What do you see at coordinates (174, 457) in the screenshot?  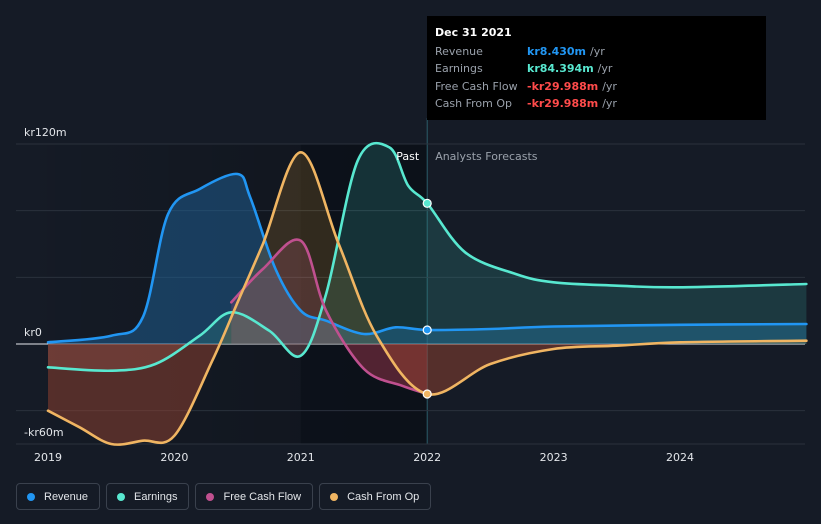 I see `x-tick-label: 2020` at bounding box center [174, 457].